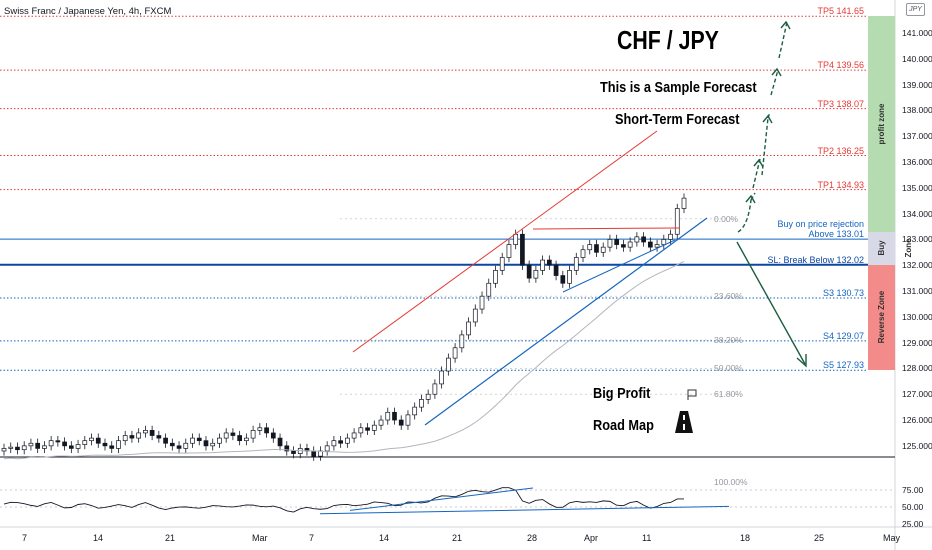 This screenshot has width=932, height=550. Describe the element at coordinates (668, 40) in the screenshot. I see `forecast-title: CHF / JPY` at that location.